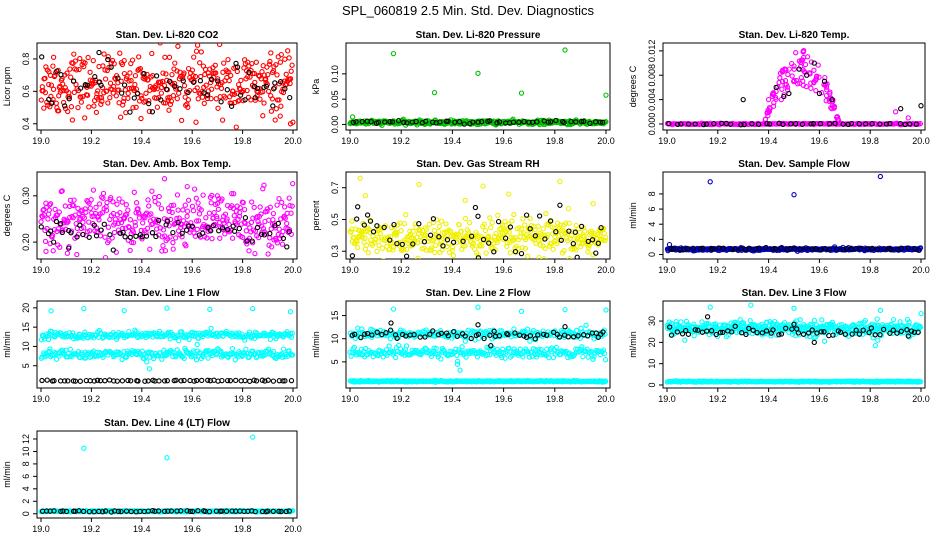  I want to click on y-tick-label: 0.7, so click(335, 187).